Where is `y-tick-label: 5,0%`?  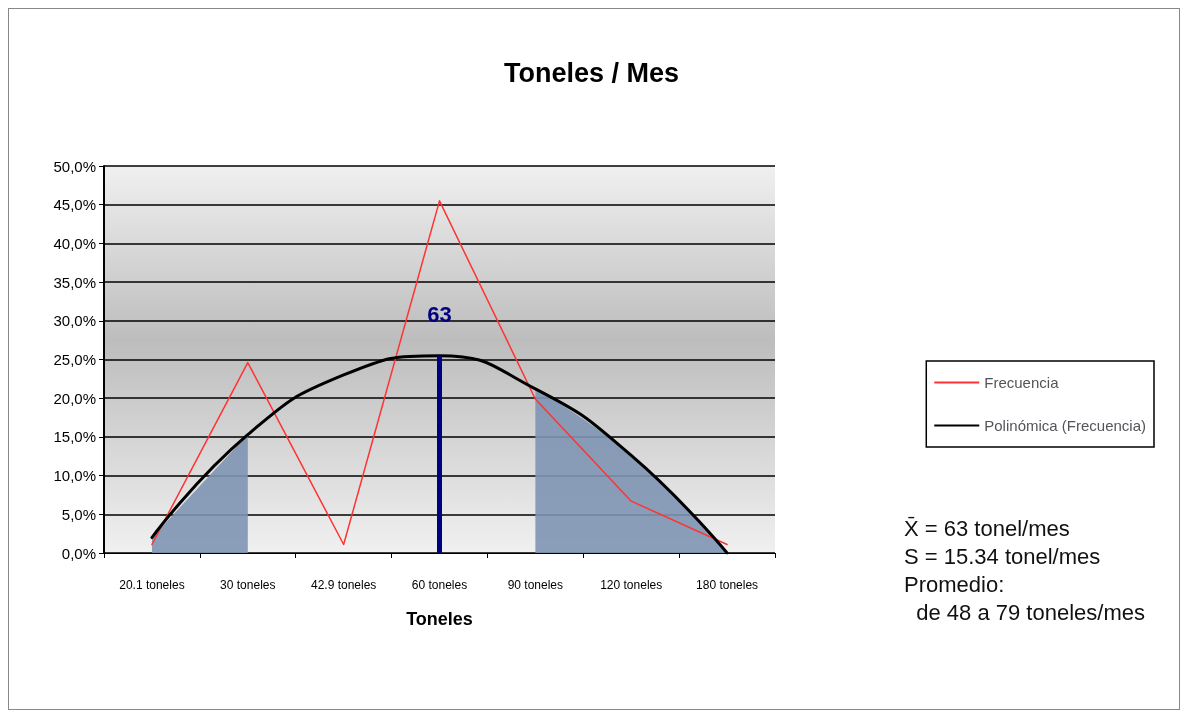 y-tick-label: 5,0% is located at coordinates (78, 514).